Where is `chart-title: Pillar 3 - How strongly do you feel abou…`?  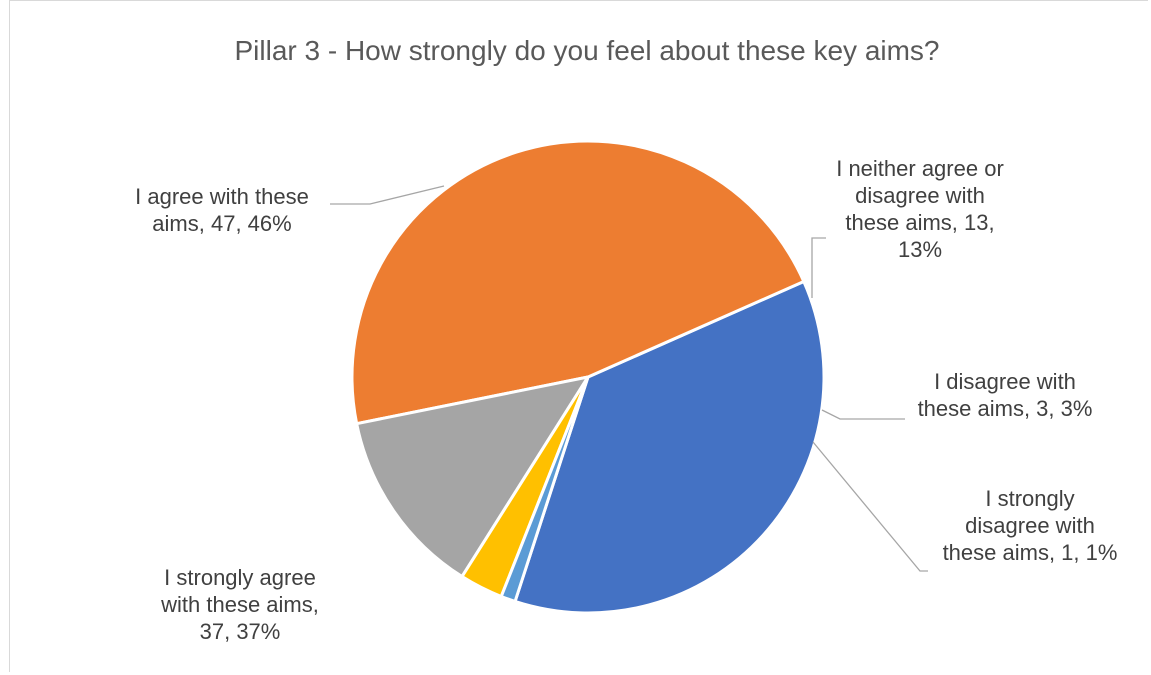 chart-title: Pillar 3 - How strongly do you feel abou… is located at coordinates (586, 50).